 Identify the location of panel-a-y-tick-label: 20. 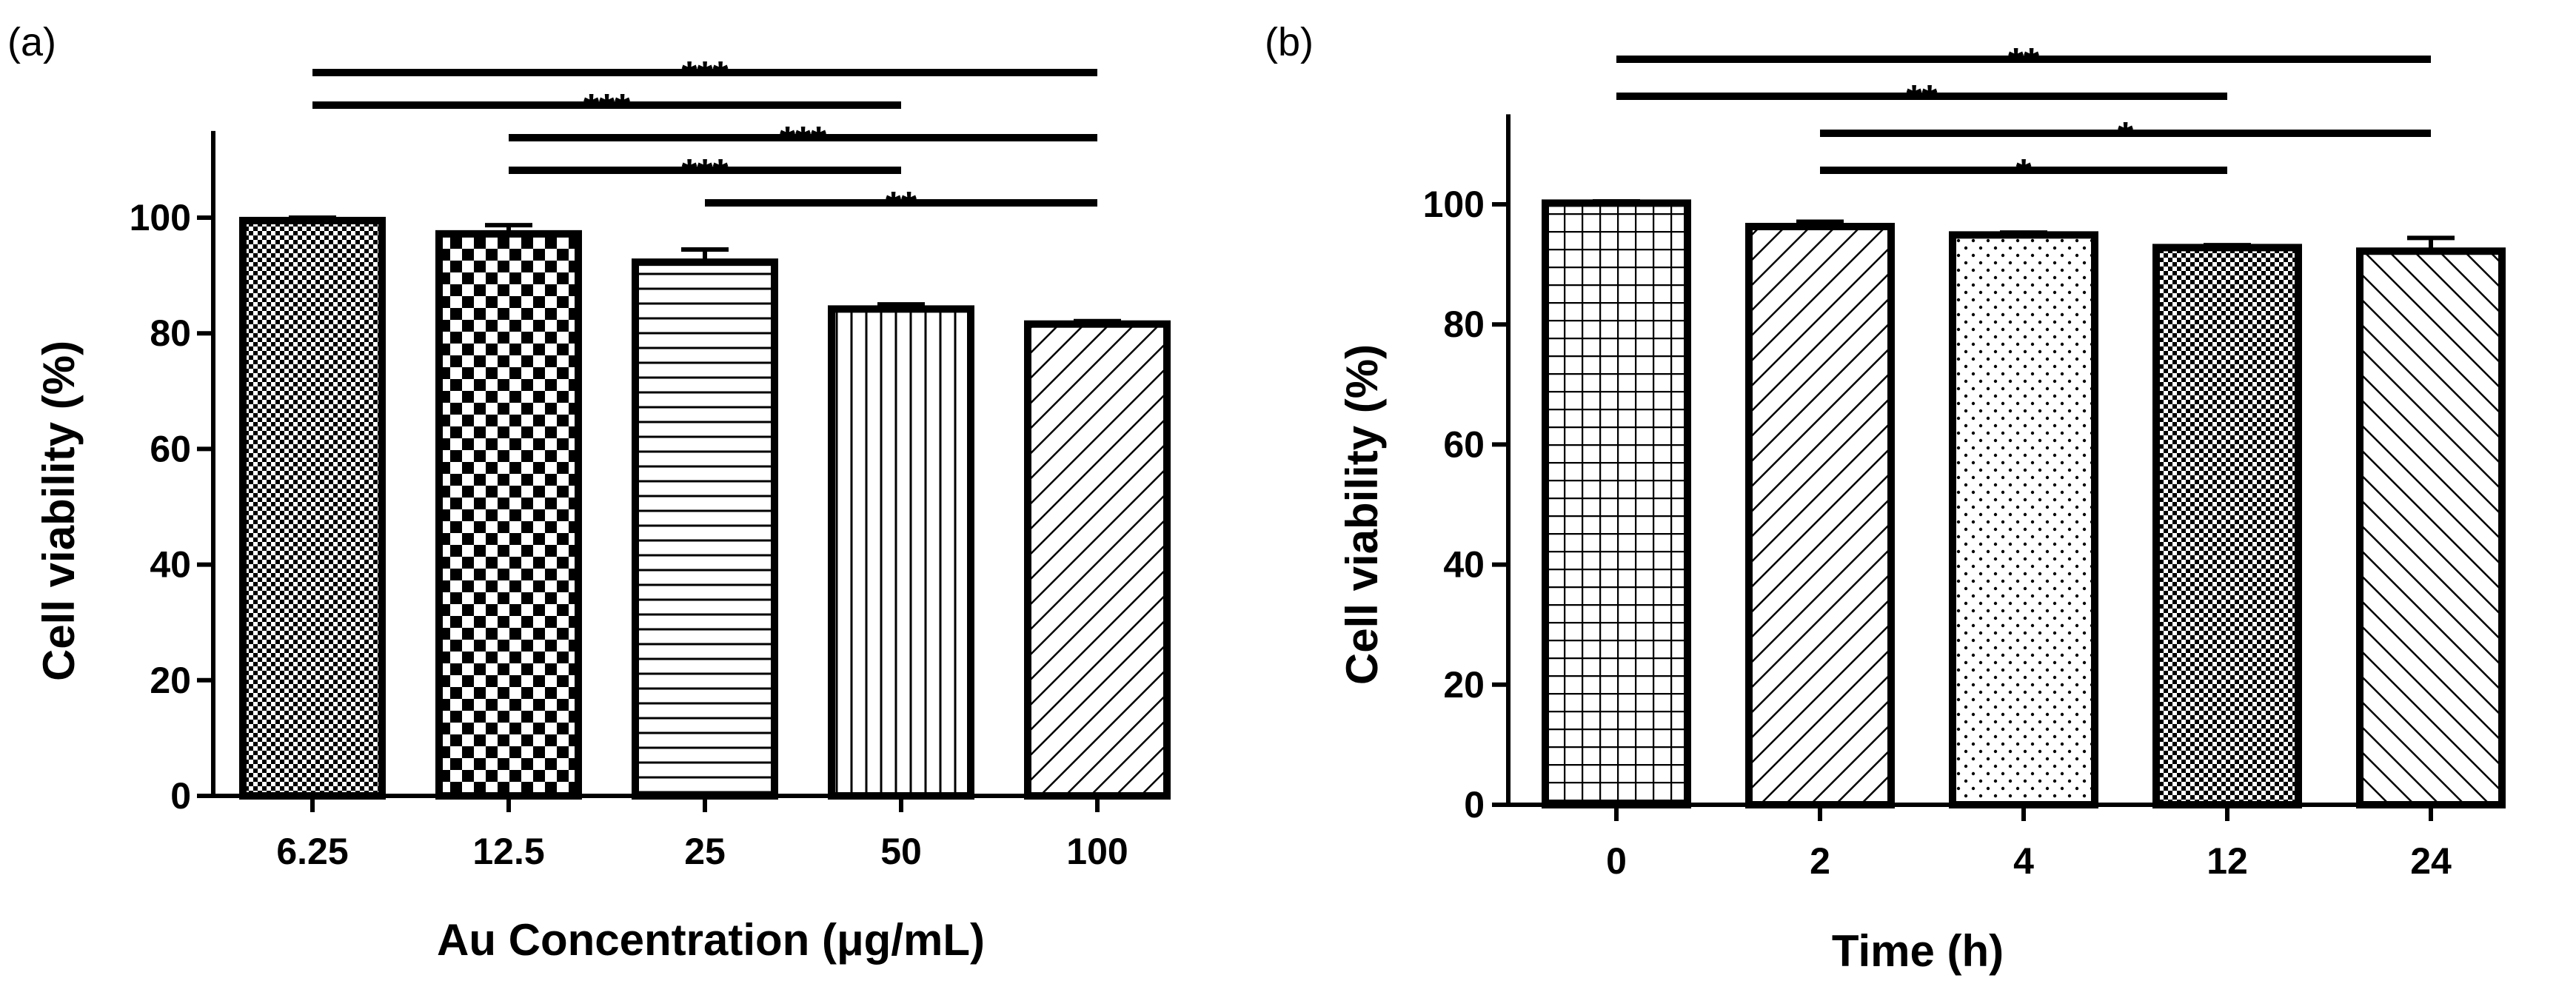
(170, 680).